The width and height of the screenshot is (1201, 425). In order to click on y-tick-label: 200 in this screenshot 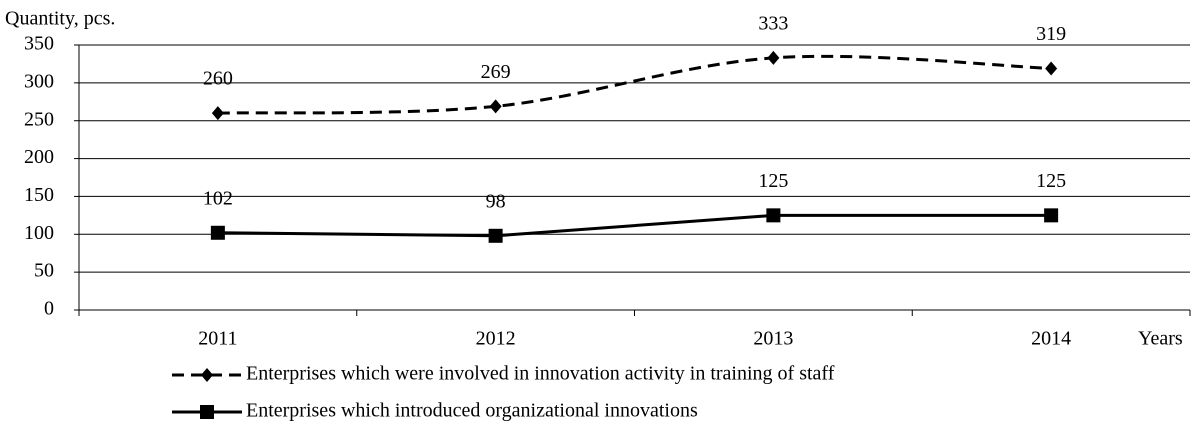, I will do `click(39, 157)`.